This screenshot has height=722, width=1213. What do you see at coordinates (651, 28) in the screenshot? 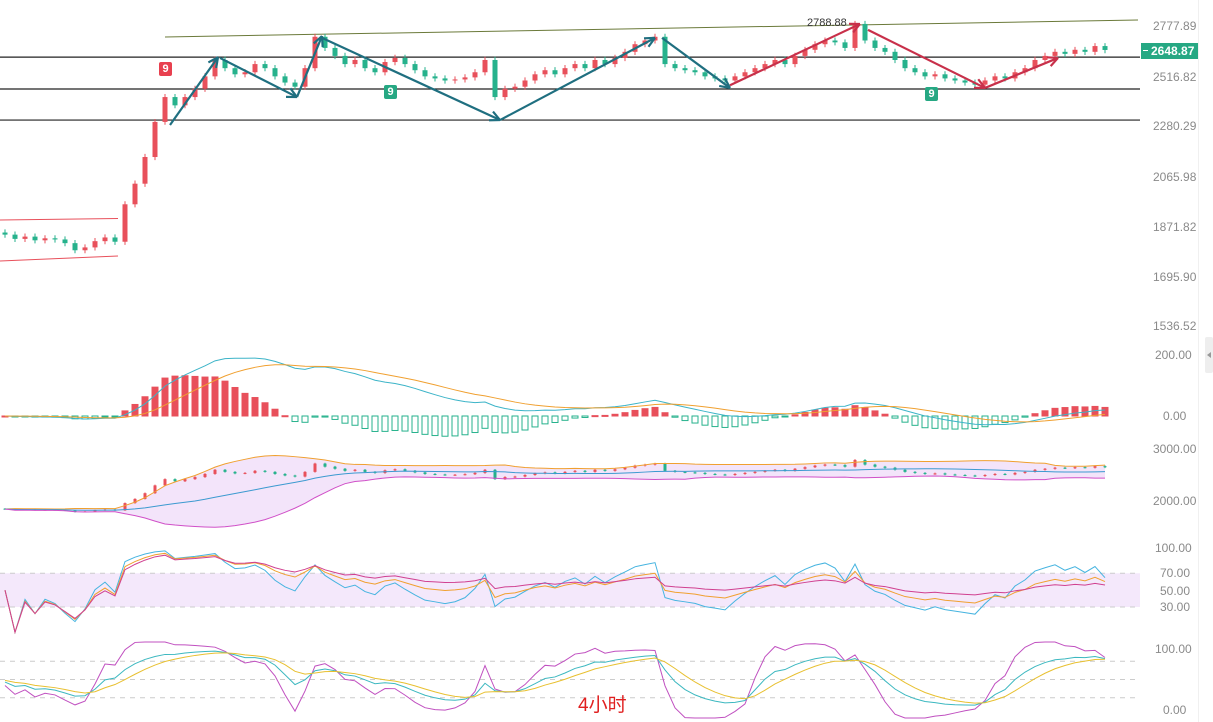
I see `trendline` at bounding box center [651, 28].